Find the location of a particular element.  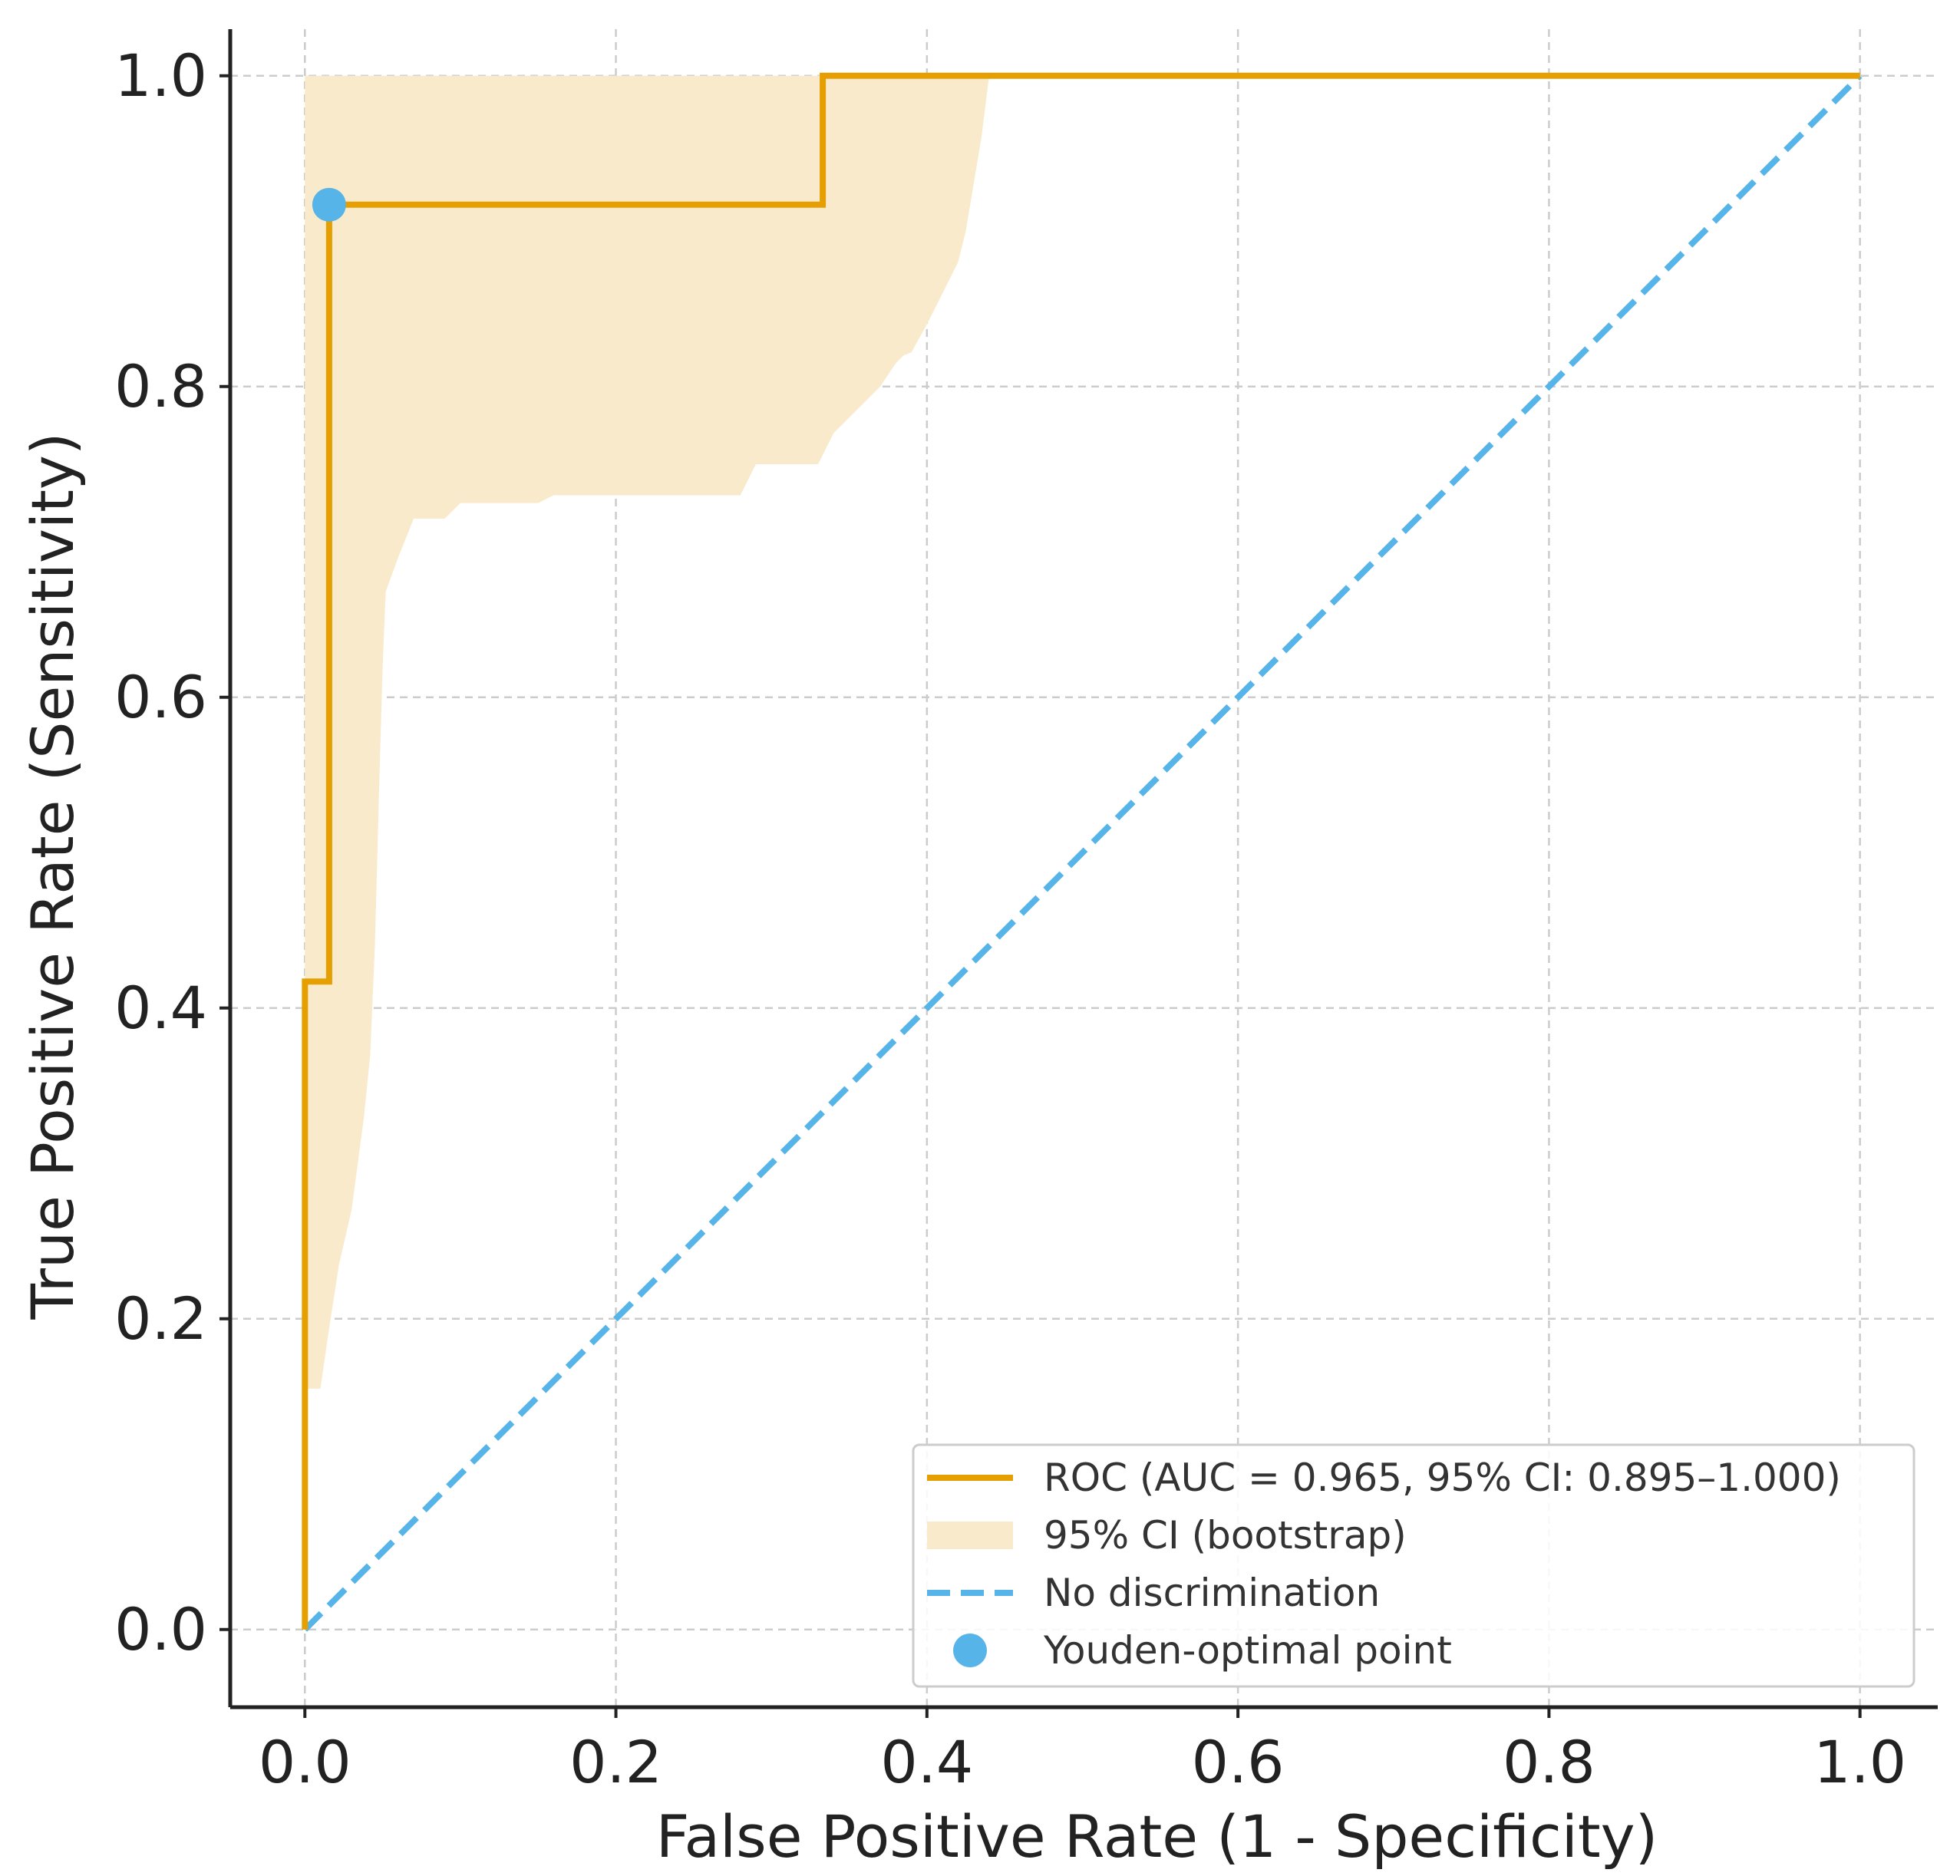

y-axis-title: True Positive Rate (Sensitivity) is located at coordinates (52, 876).